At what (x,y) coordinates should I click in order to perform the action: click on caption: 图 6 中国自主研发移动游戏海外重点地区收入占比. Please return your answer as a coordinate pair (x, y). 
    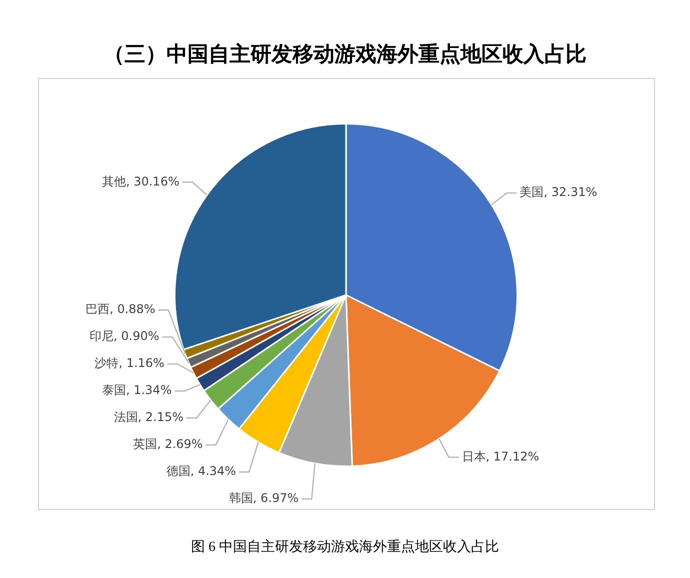
    Looking at the image, I should click on (345, 547).